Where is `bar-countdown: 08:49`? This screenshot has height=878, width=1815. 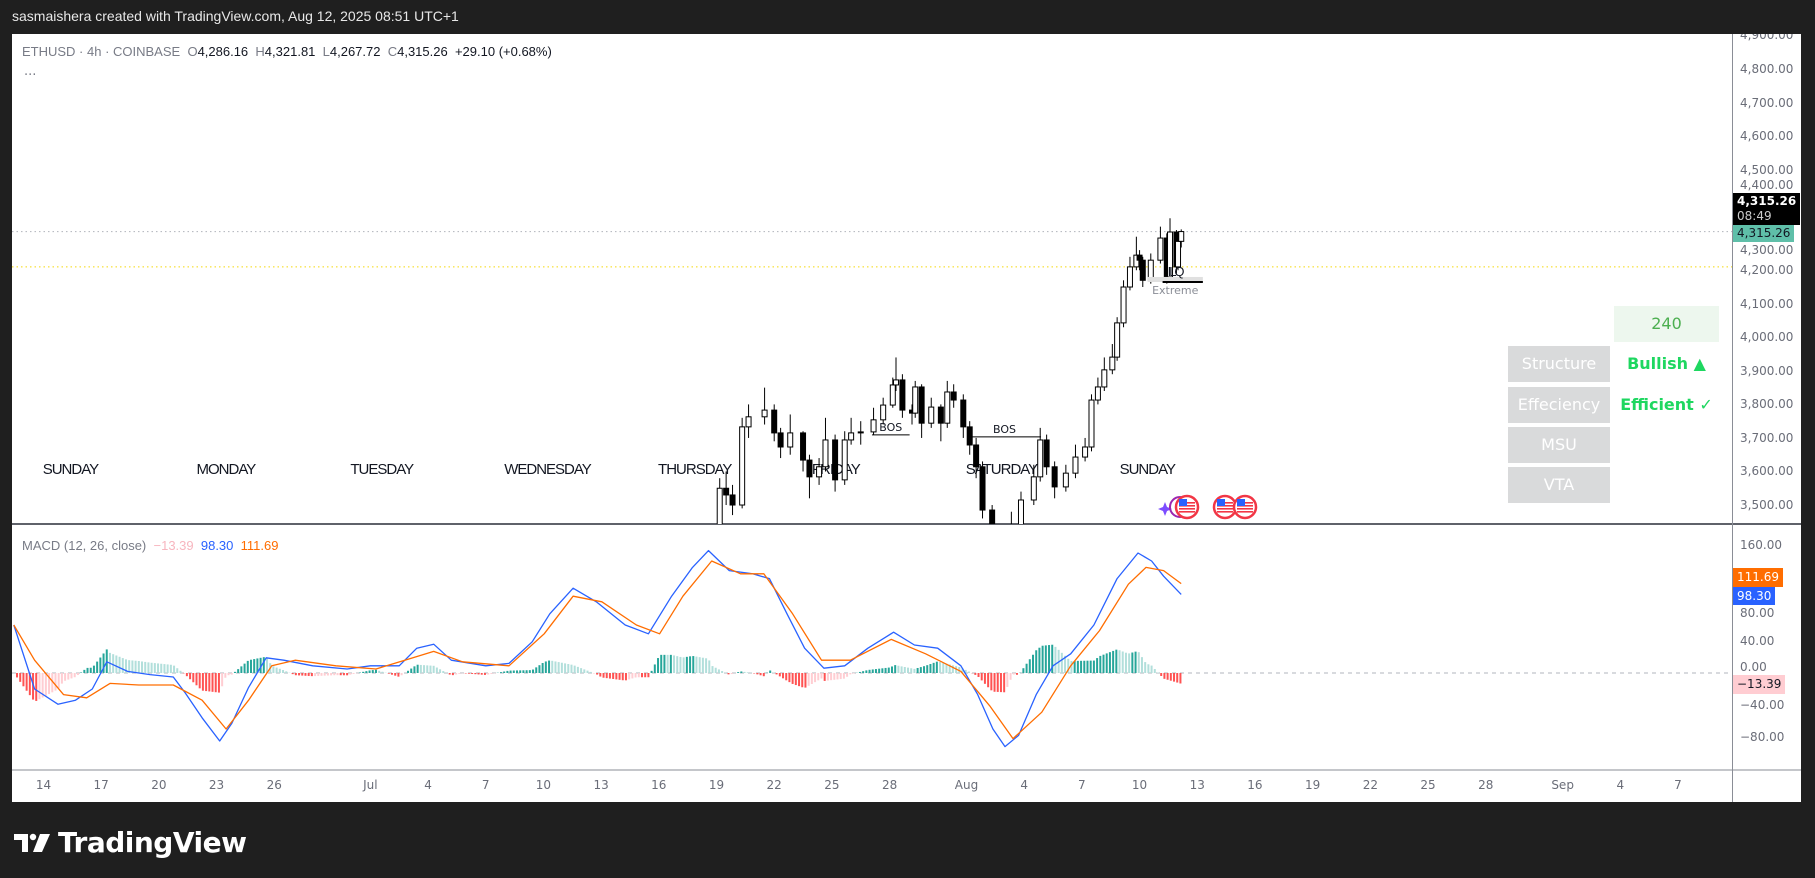 bar-countdown: 08:49 is located at coordinates (1754, 216).